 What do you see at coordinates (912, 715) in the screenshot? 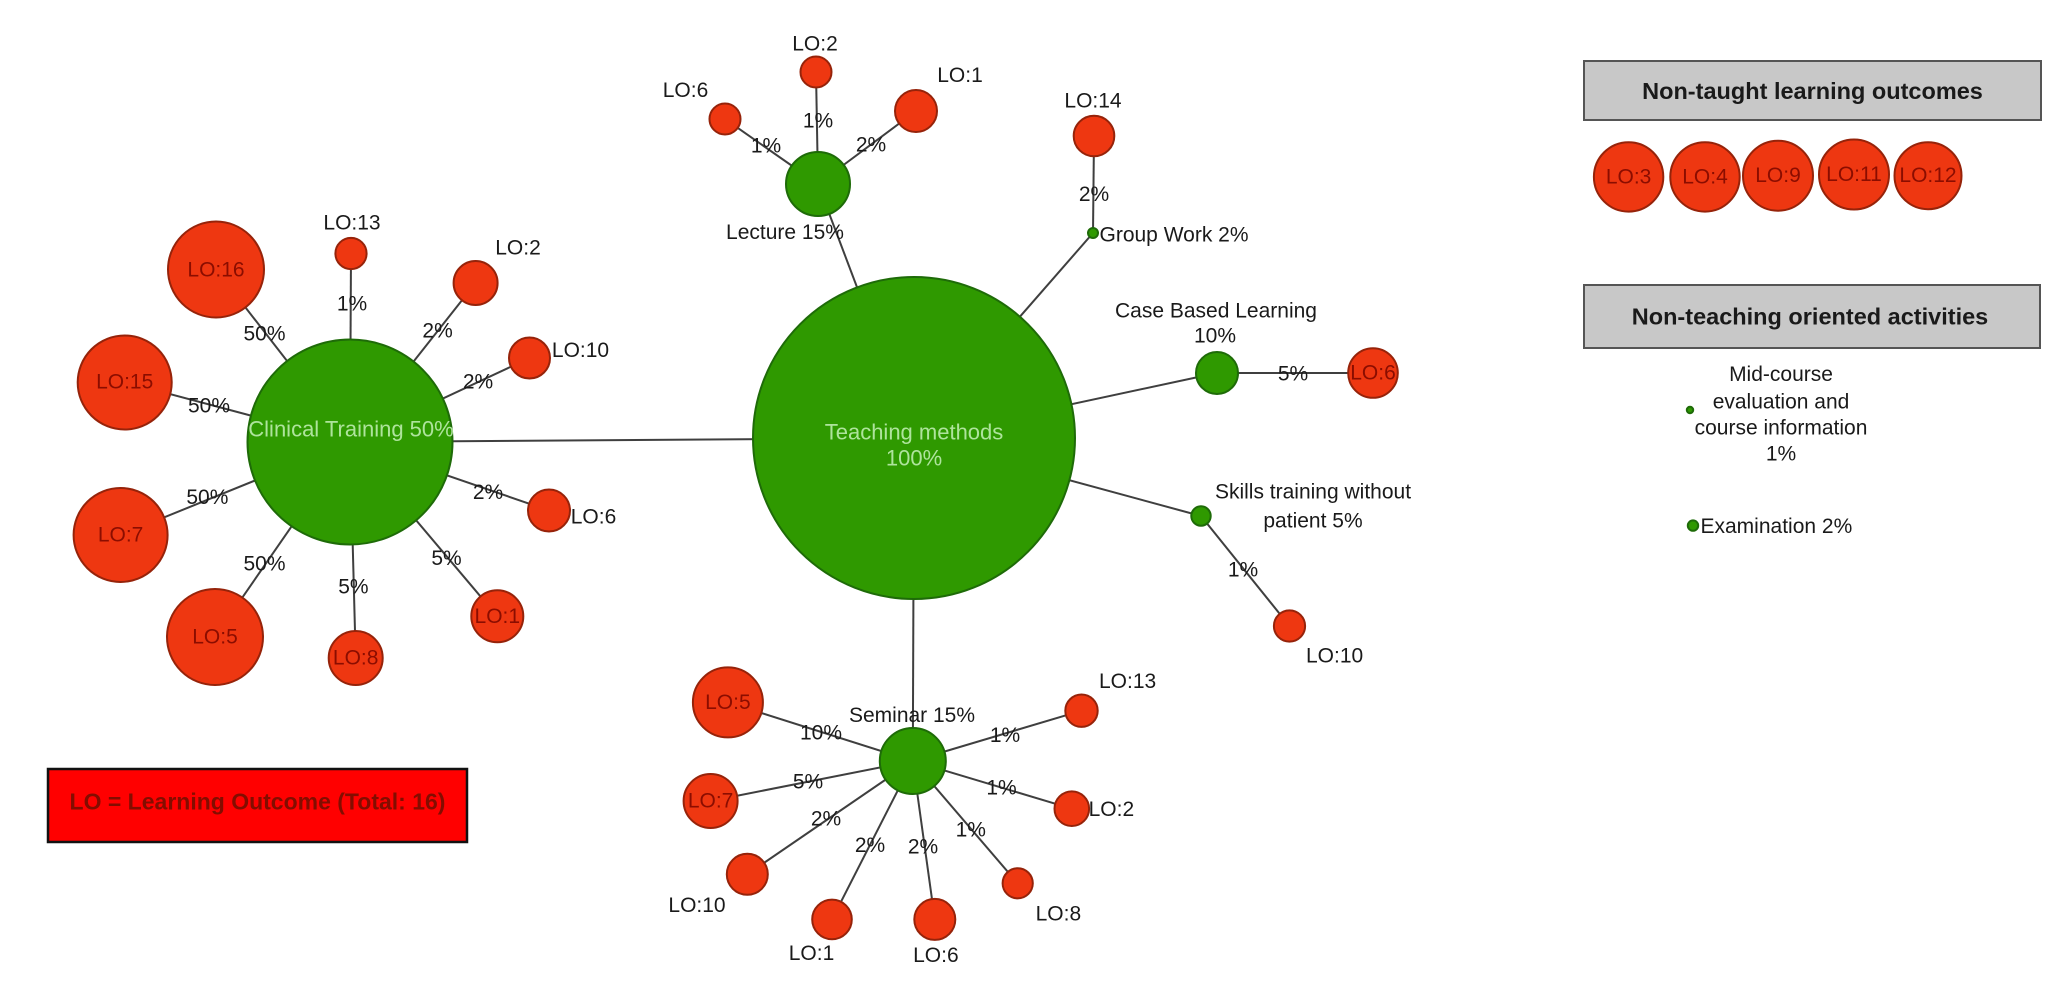
I see `svg-text: Seminar 15%` at bounding box center [912, 715].